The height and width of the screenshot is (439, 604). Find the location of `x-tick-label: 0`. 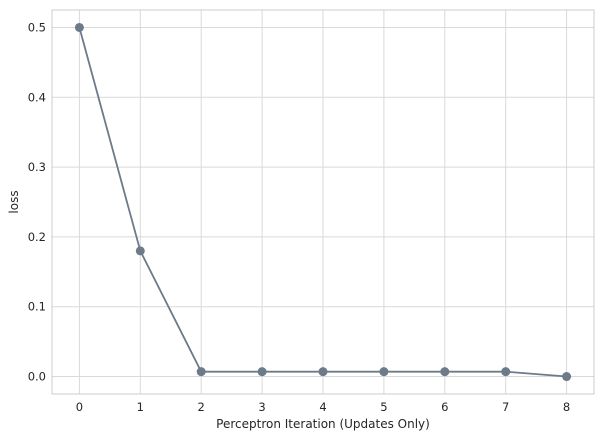

x-tick-label: 0 is located at coordinates (79, 407).